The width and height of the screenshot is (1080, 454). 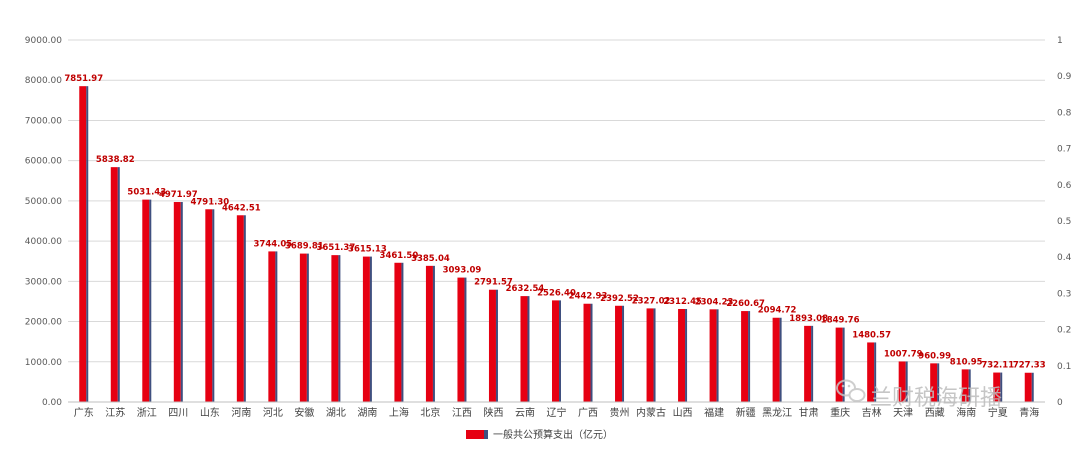 What do you see at coordinates (83, 79) in the screenshot?
I see `data-label: 7851.97` at bounding box center [83, 79].